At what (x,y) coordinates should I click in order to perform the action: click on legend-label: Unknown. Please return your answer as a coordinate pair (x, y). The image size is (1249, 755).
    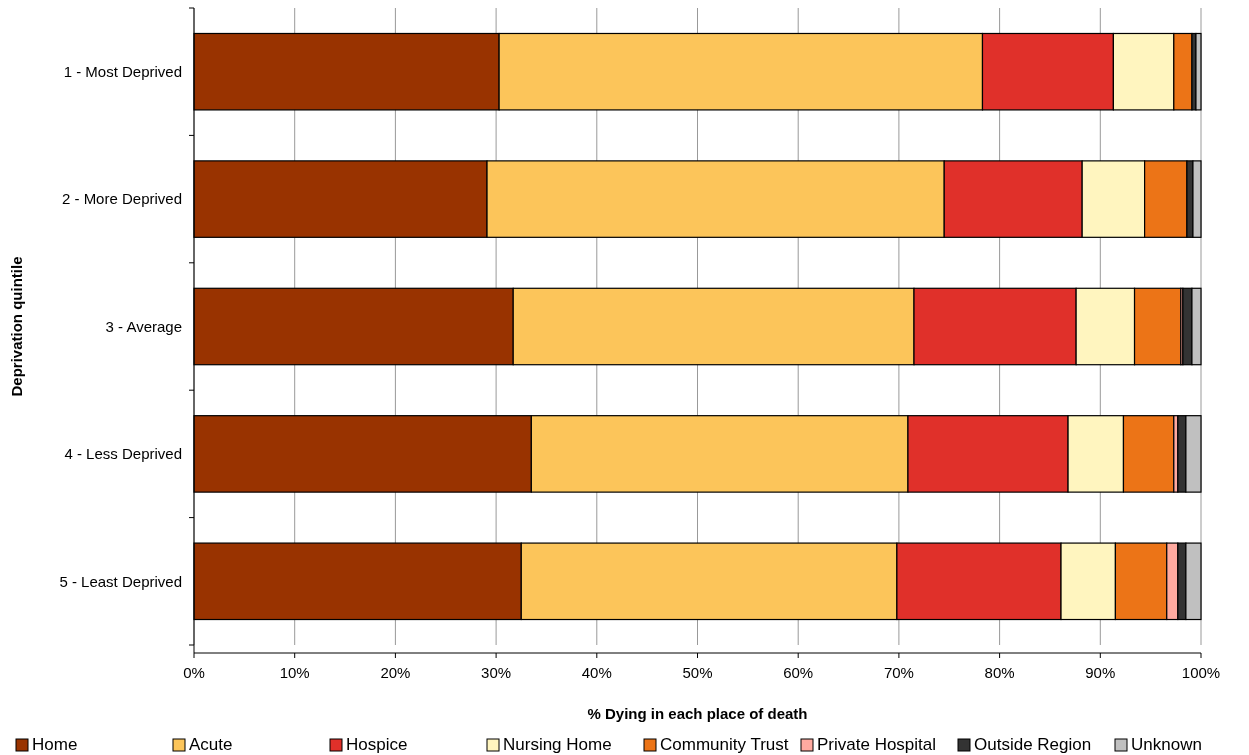
    Looking at the image, I should click on (1166, 744).